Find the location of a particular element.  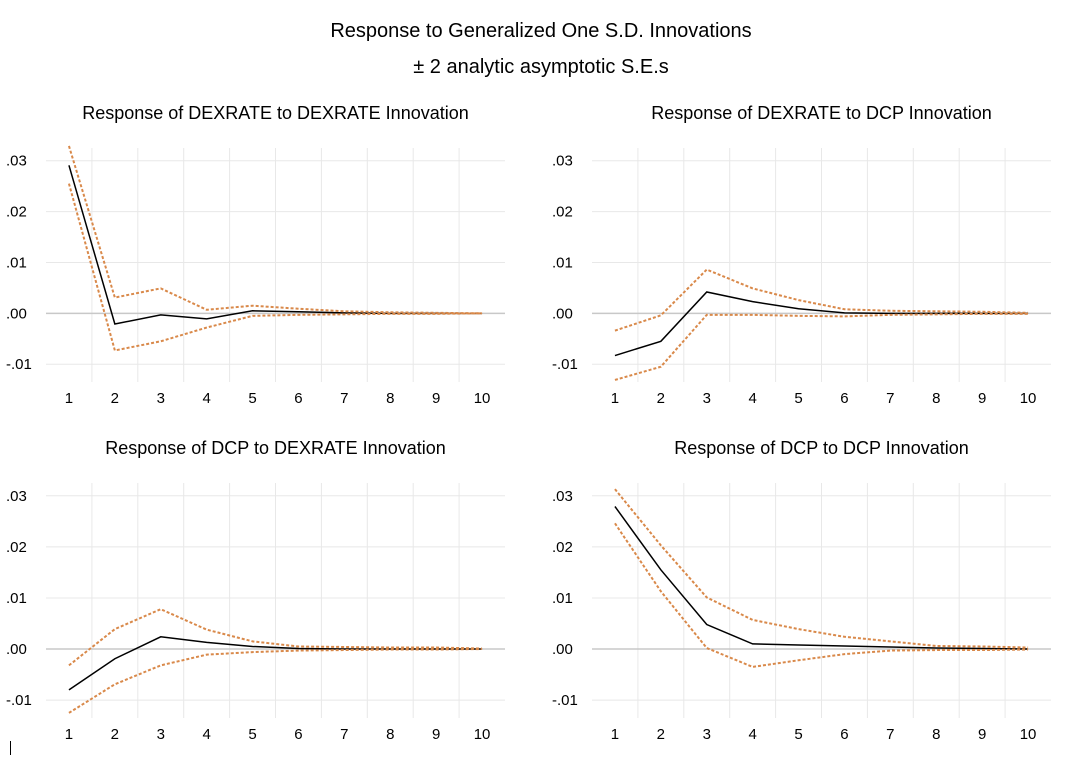

panel-title: Response of DEXRATE to DCP Innovation is located at coordinates (821, 113).